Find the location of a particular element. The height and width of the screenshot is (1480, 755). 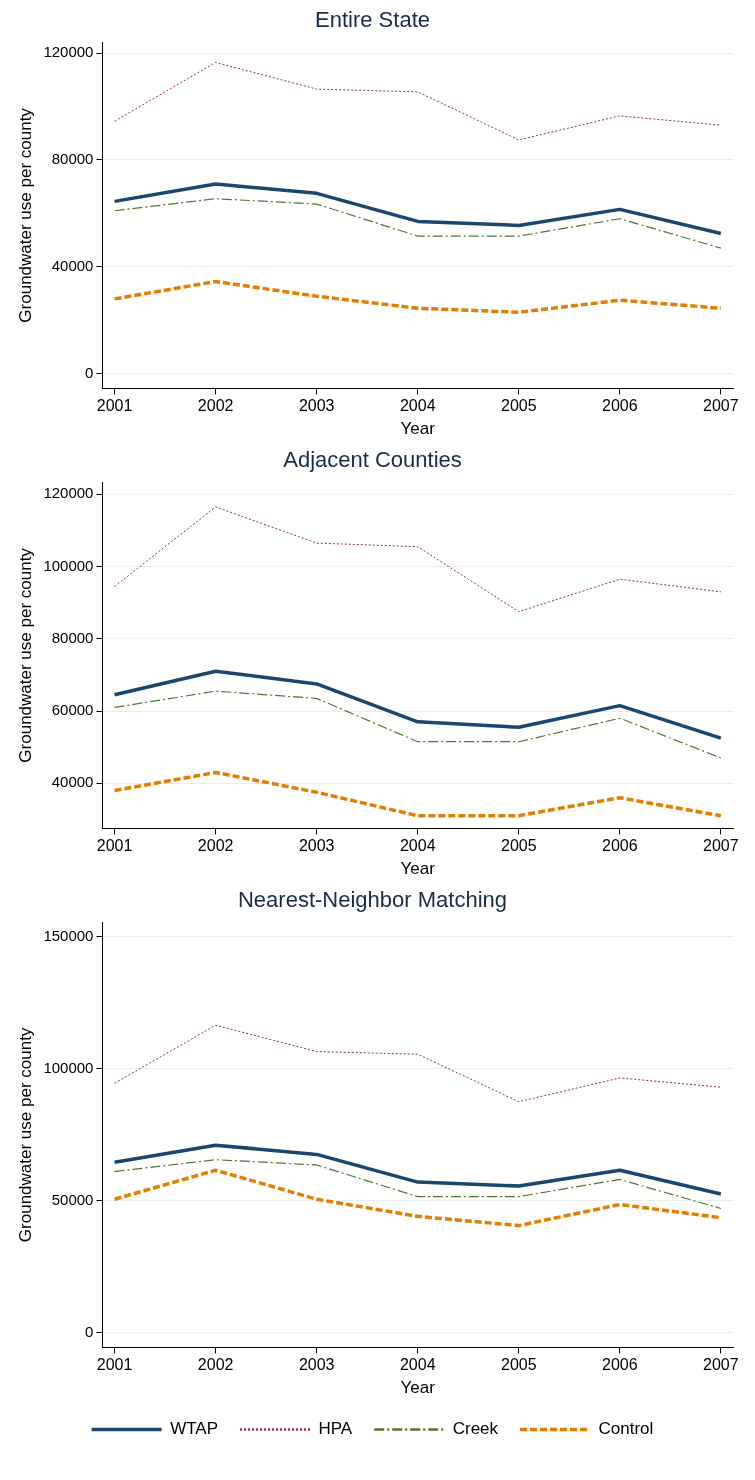

legend-label: HPA is located at coordinates (335, 1429).